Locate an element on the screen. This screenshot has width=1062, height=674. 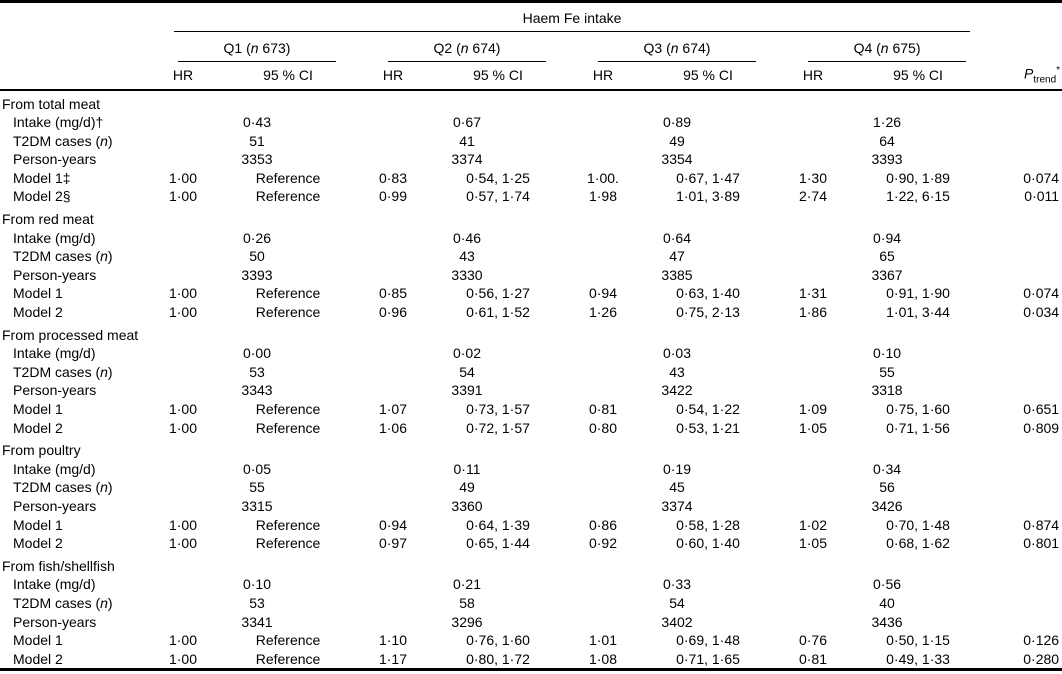
section-title: From total meat is located at coordinates (51, 103).